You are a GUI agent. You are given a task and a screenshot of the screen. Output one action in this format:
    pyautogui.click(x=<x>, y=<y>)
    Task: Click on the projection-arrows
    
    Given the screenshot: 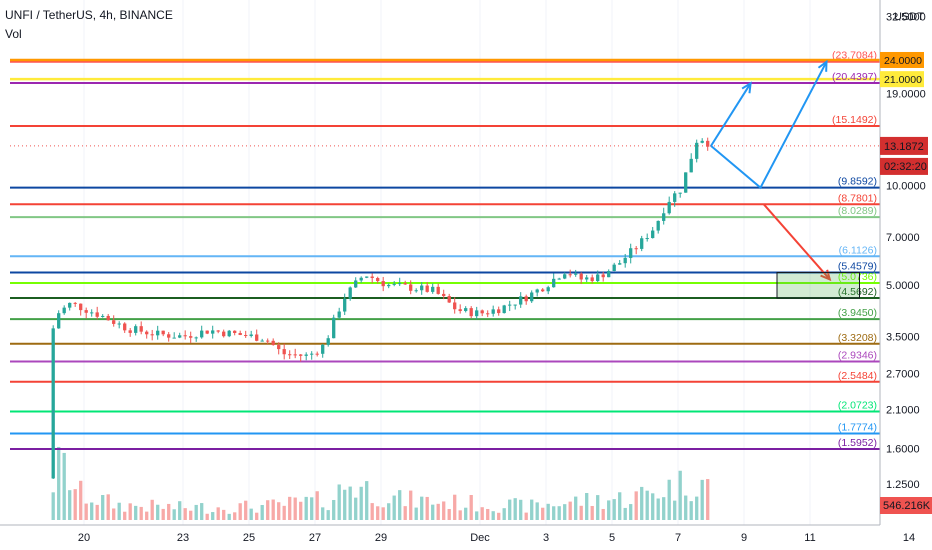 What is the action you would take?
    pyautogui.click(x=785, y=179)
    